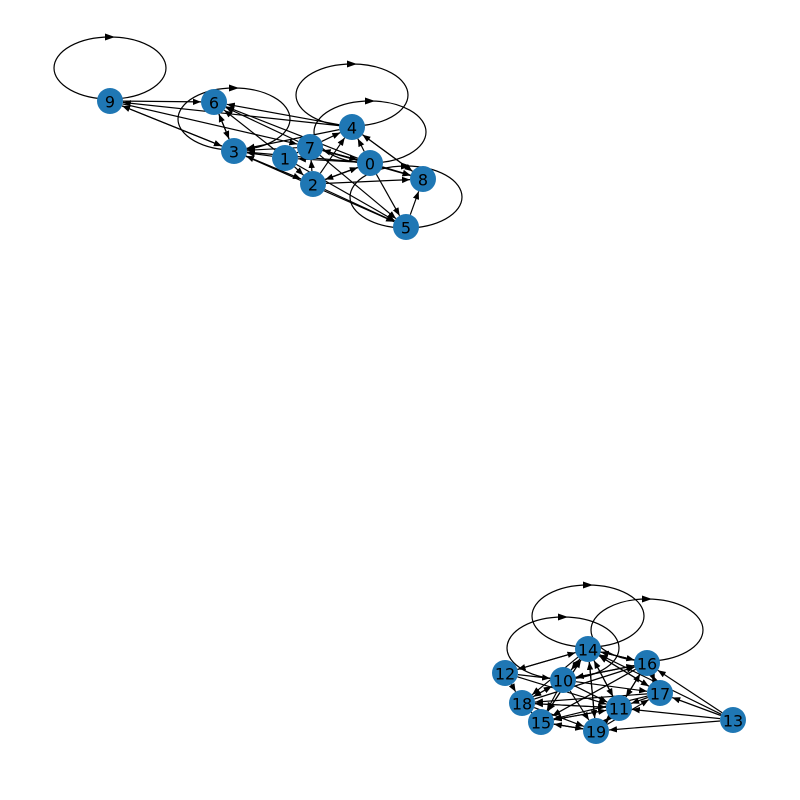 The height and width of the screenshot is (800, 800). I want to click on node-17: 17, so click(660, 693).